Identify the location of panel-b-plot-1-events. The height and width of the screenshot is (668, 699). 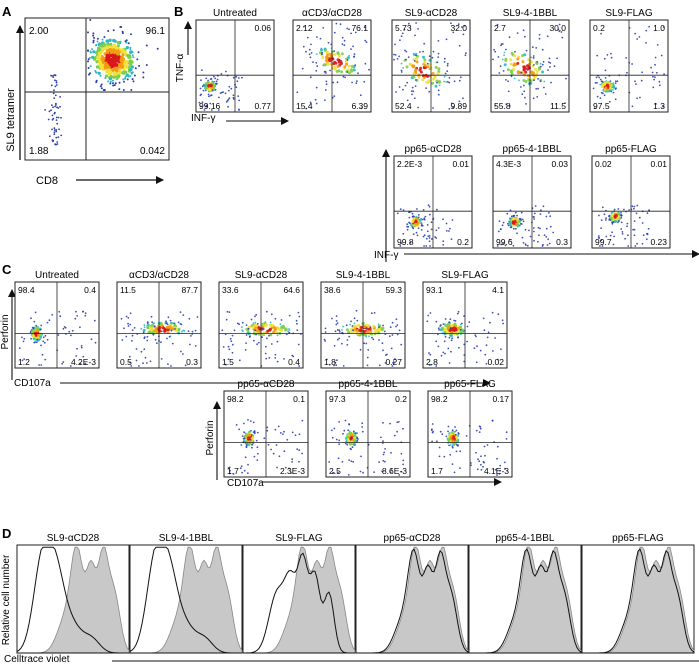
(220, 90).